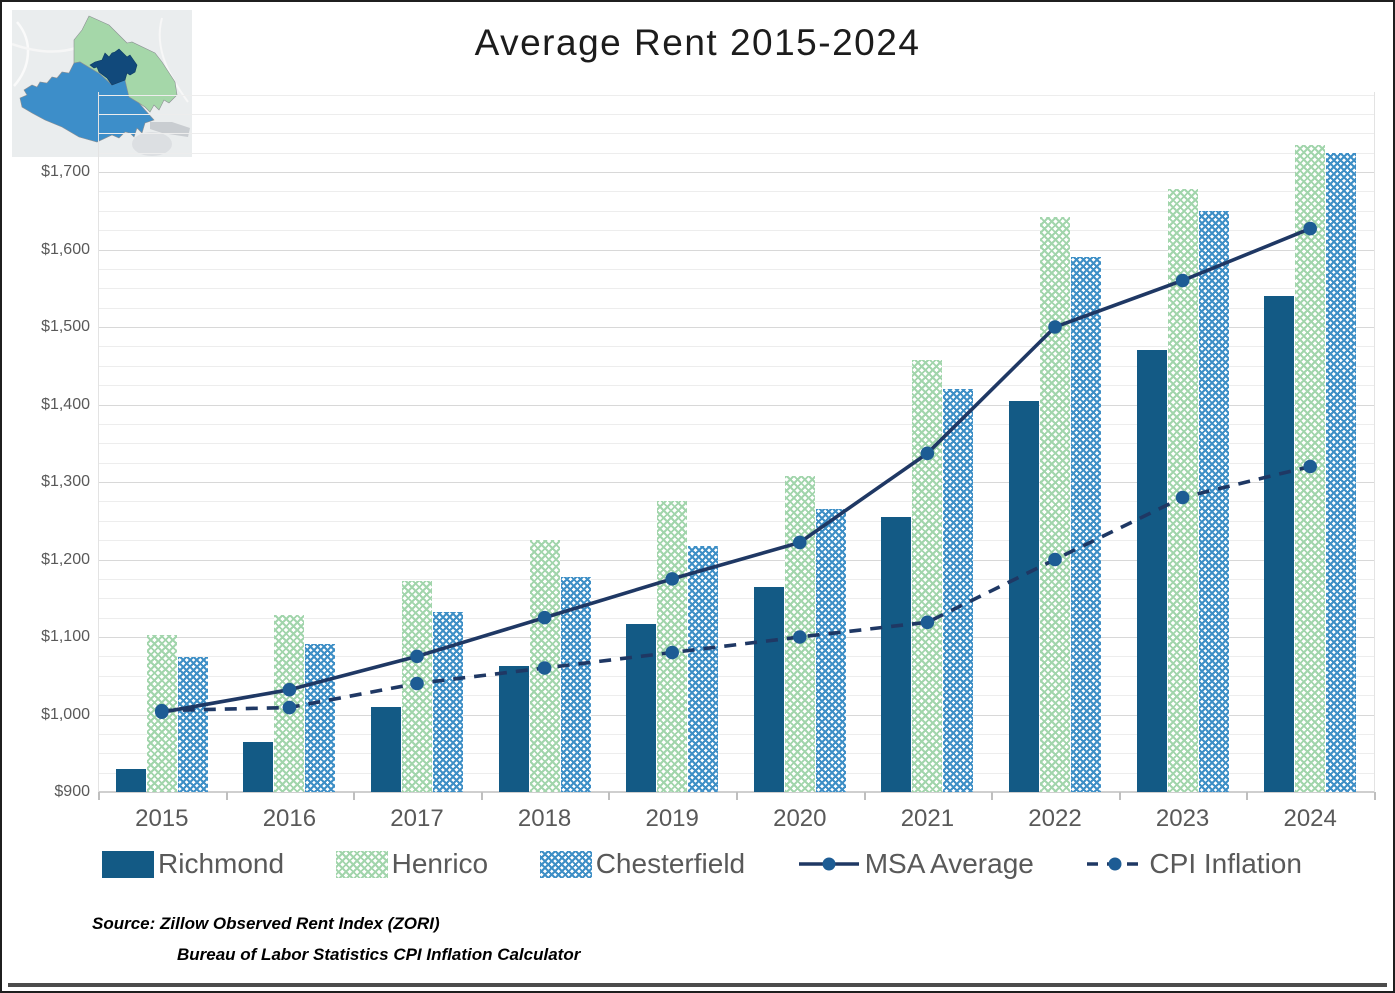 This screenshot has height=993, width=1395. Describe the element at coordinates (65, 249) in the screenshot. I see `y-axis-tick-label: $1,600` at that location.